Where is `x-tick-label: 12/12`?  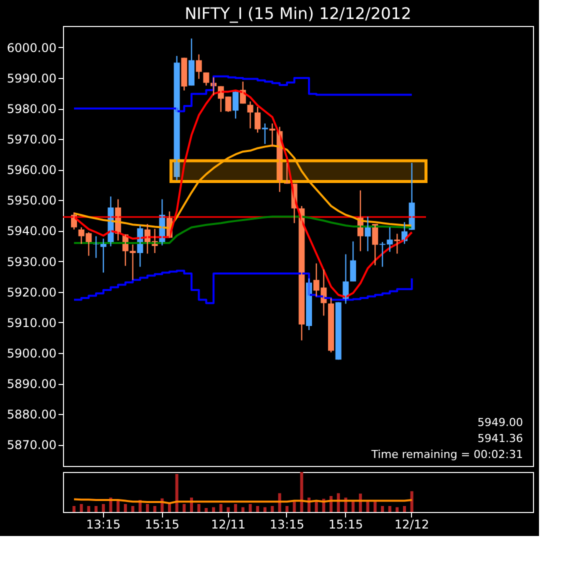 x-tick-label: 12/12 is located at coordinates (412, 525).